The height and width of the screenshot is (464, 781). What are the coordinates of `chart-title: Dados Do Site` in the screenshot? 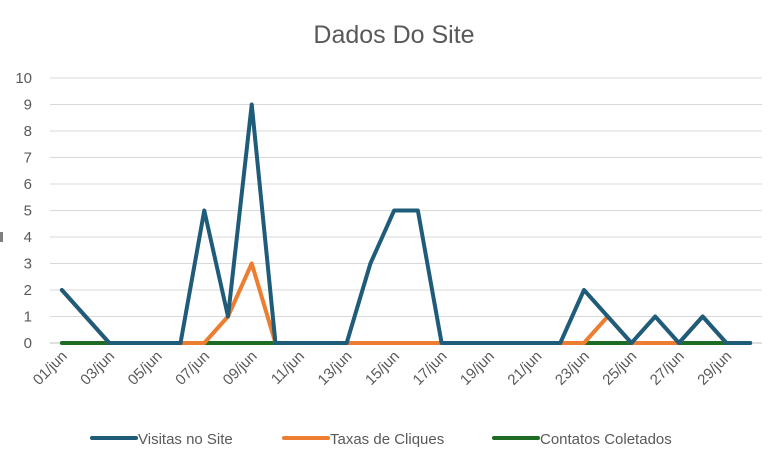 It's located at (393, 35).